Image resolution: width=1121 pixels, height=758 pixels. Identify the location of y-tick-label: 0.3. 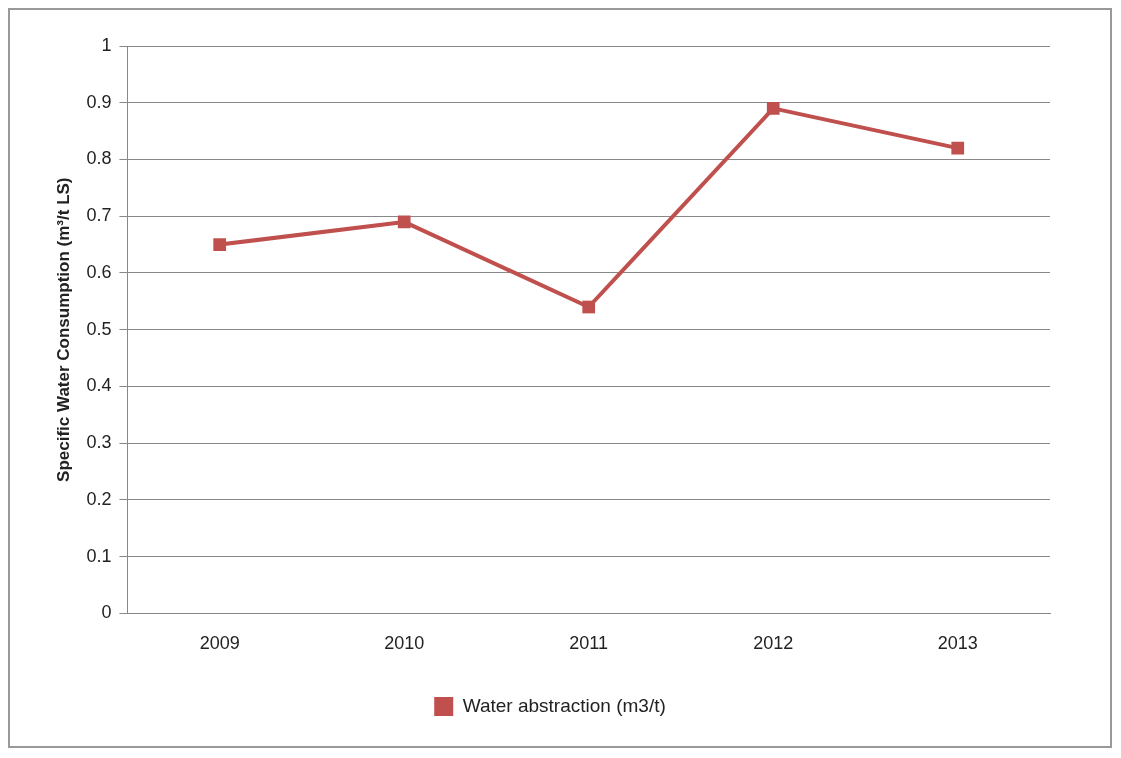
(99, 442).